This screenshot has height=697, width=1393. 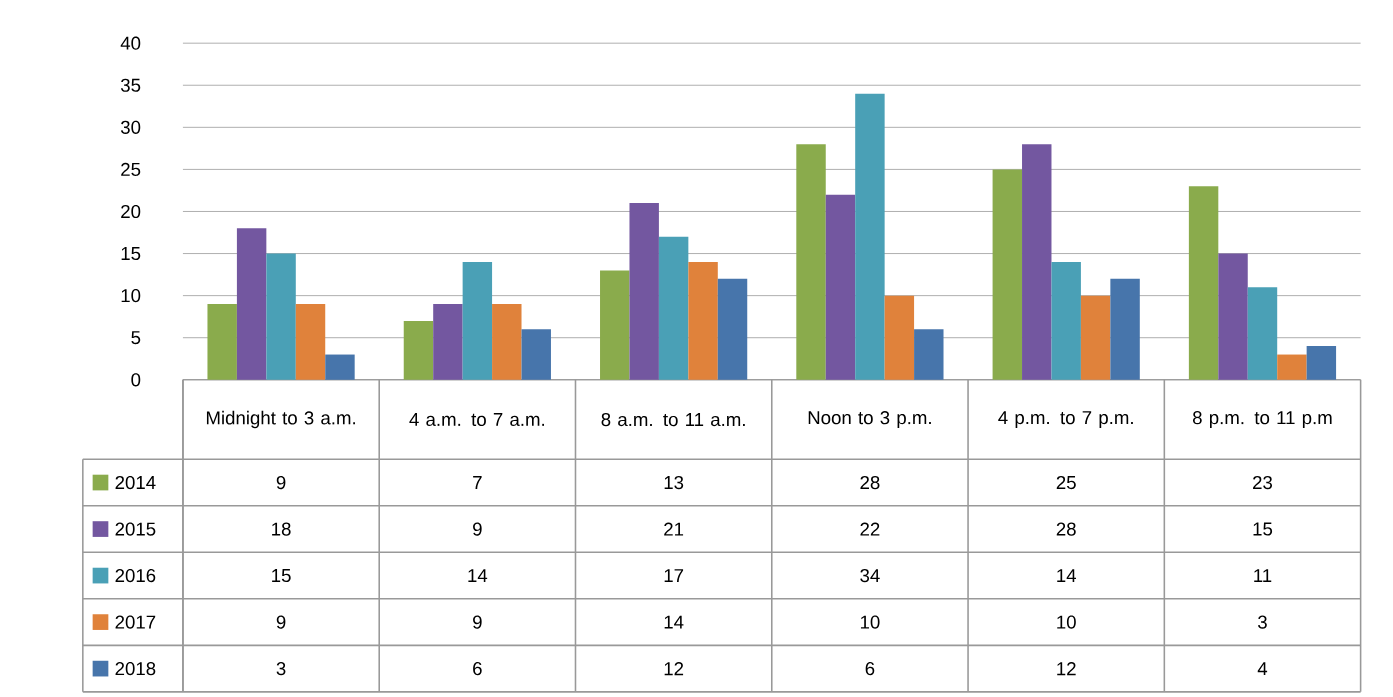 What do you see at coordinates (135, 669) in the screenshot?
I see `legend-label: 2018` at bounding box center [135, 669].